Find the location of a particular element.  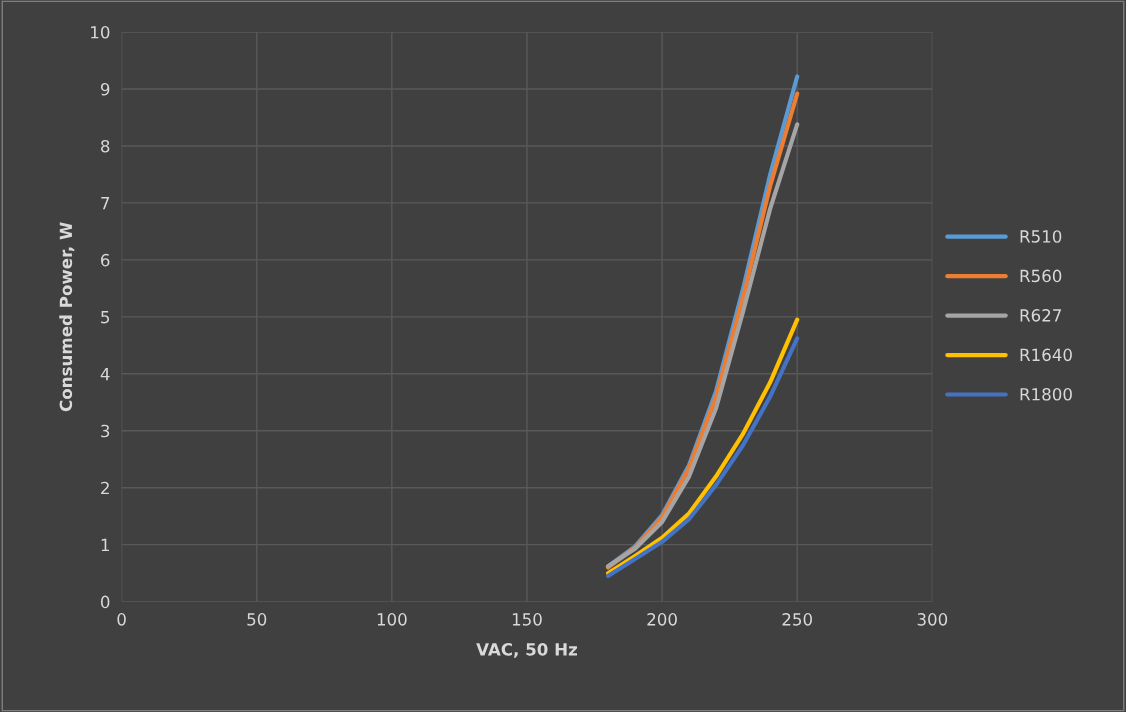

y-tick-label: 9 is located at coordinates (105, 89).